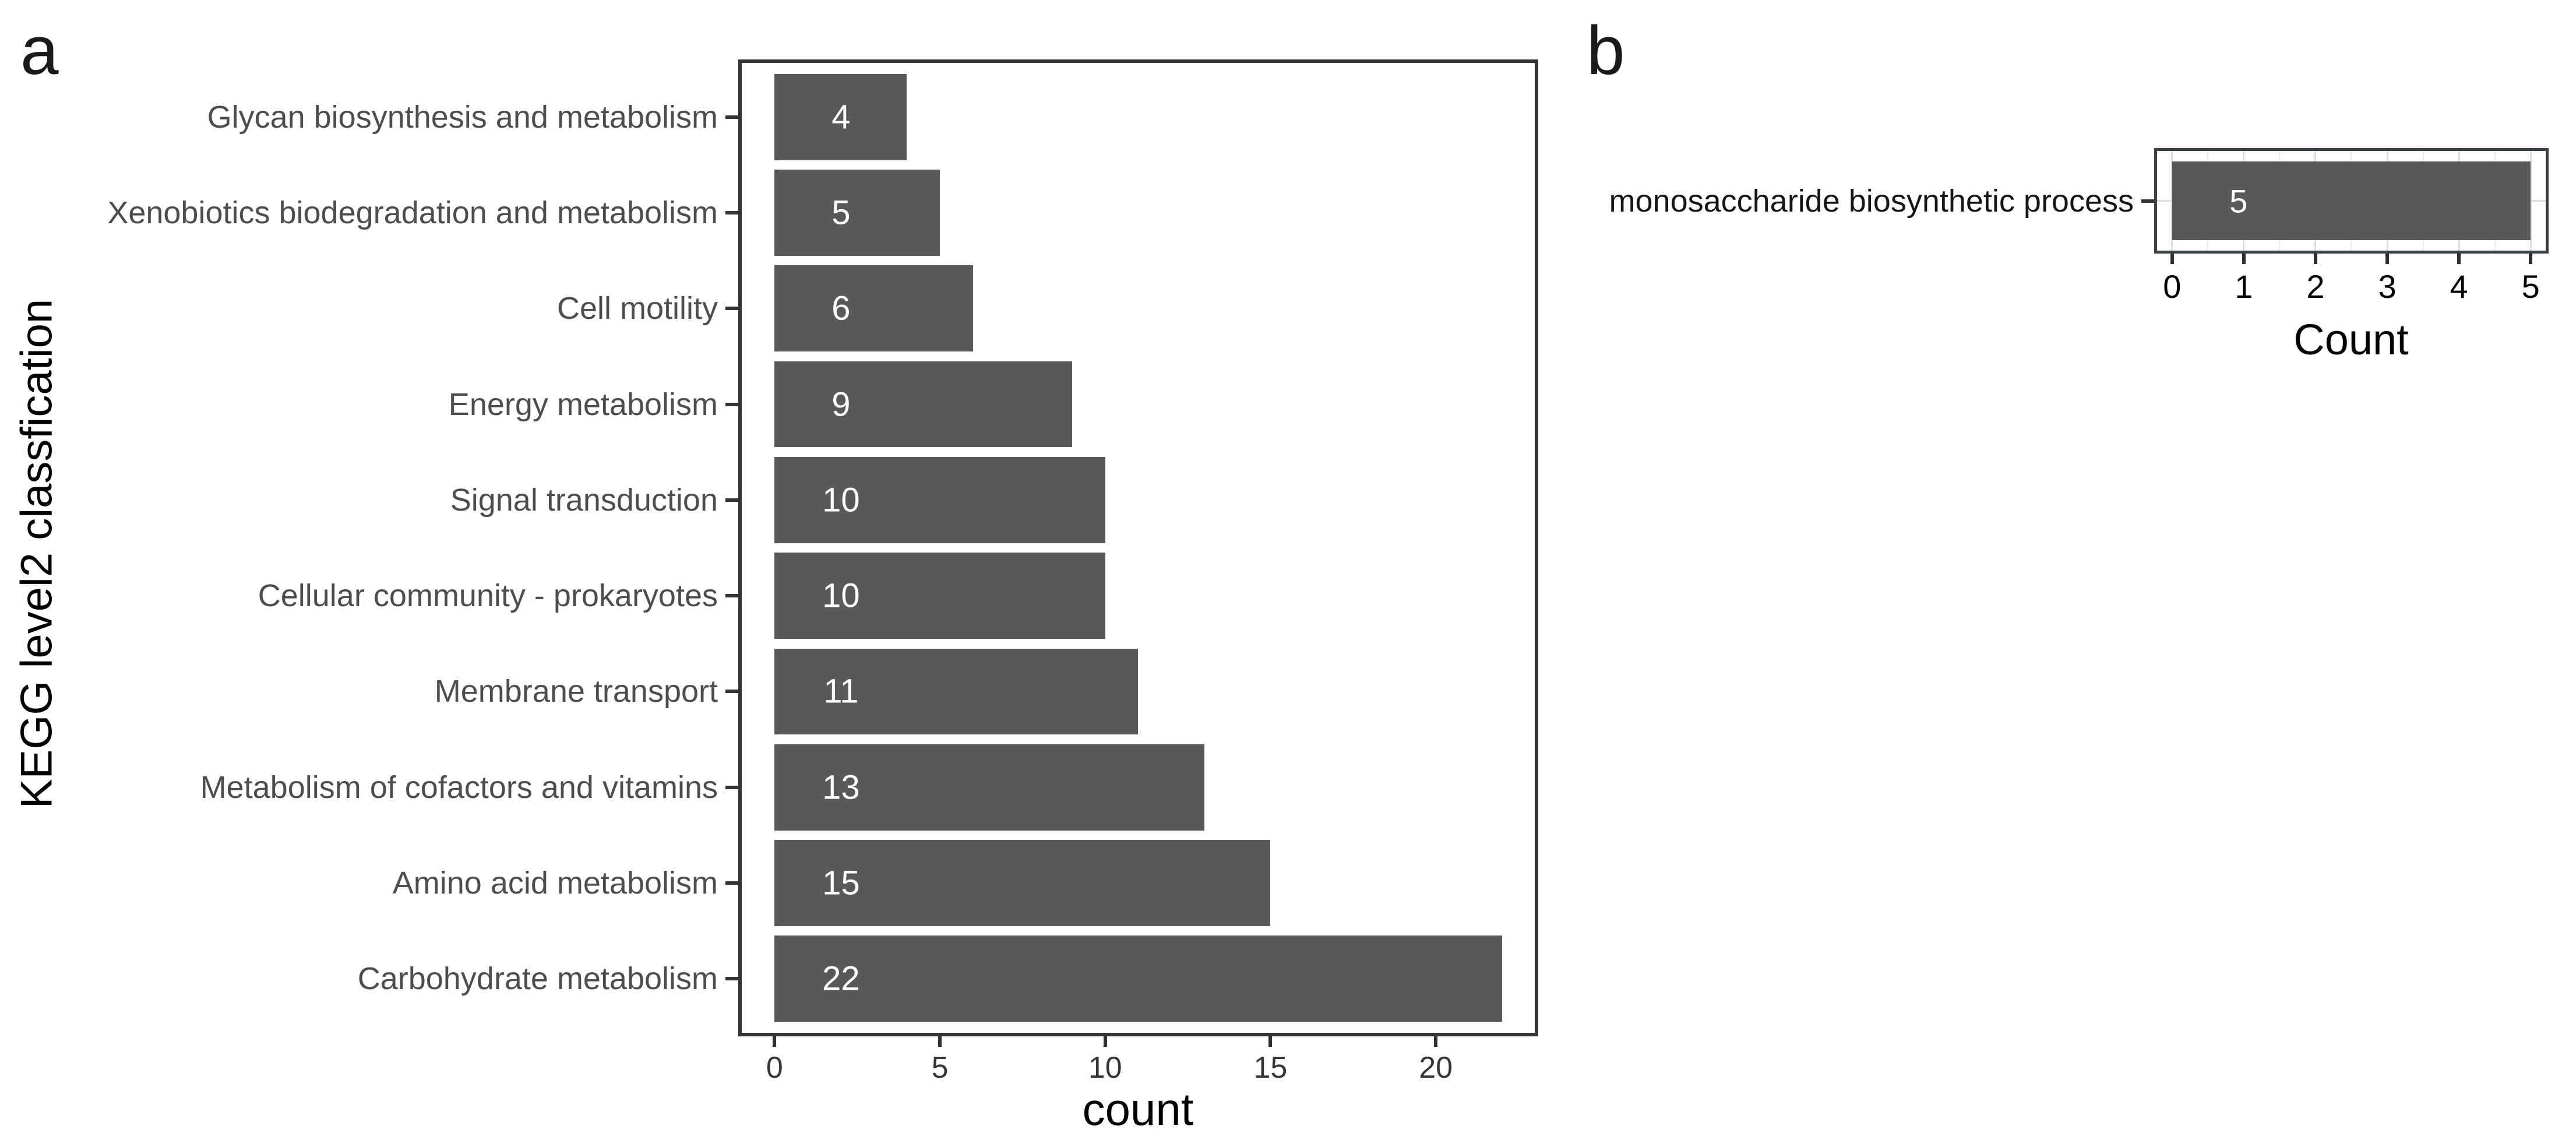  What do you see at coordinates (637, 308) in the screenshot?
I see `category-label: Cell motility` at bounding box center [637, 308].